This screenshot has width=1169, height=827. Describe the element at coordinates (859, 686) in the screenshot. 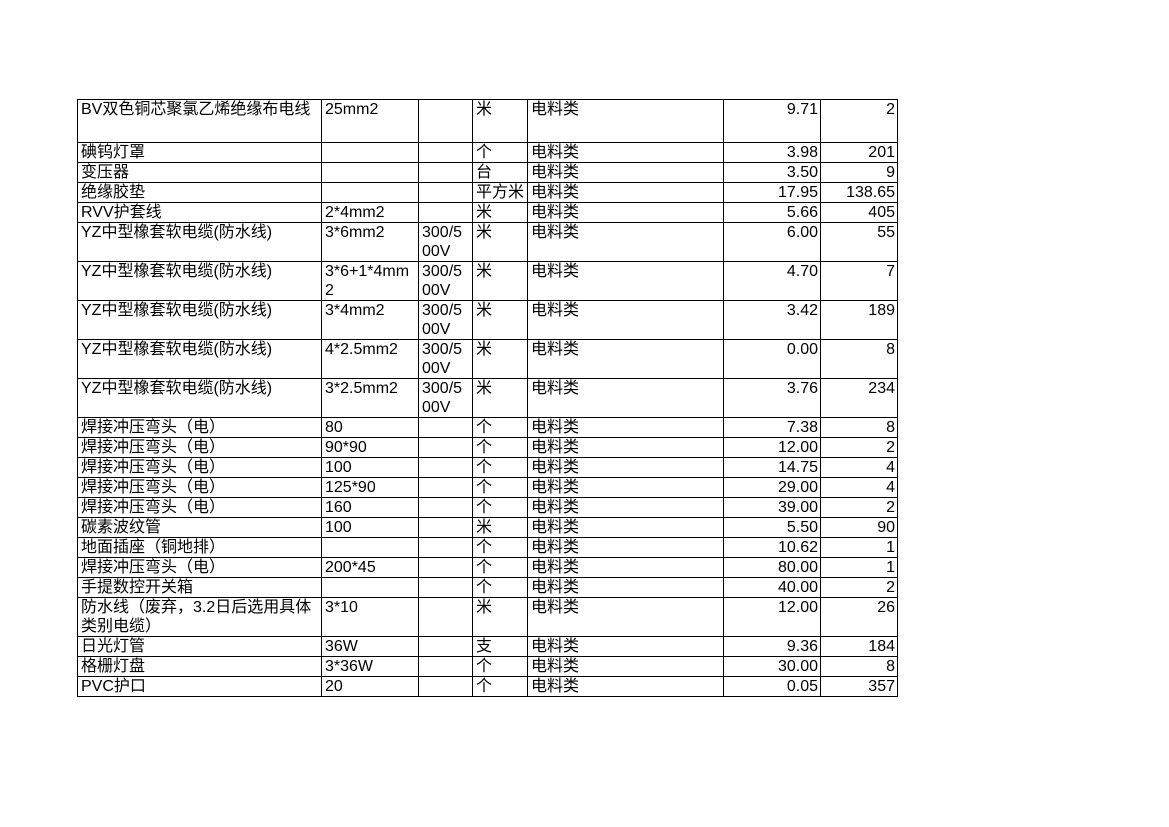

I see `cell-quantity: 357` at that location.